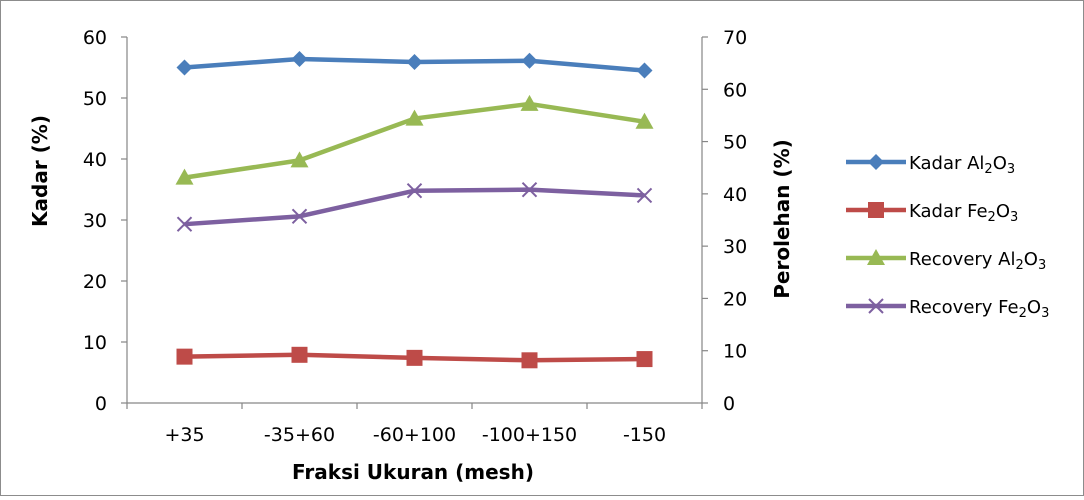  I want to click on legend-label: Recovery Fe2O3, so click(979, 309).